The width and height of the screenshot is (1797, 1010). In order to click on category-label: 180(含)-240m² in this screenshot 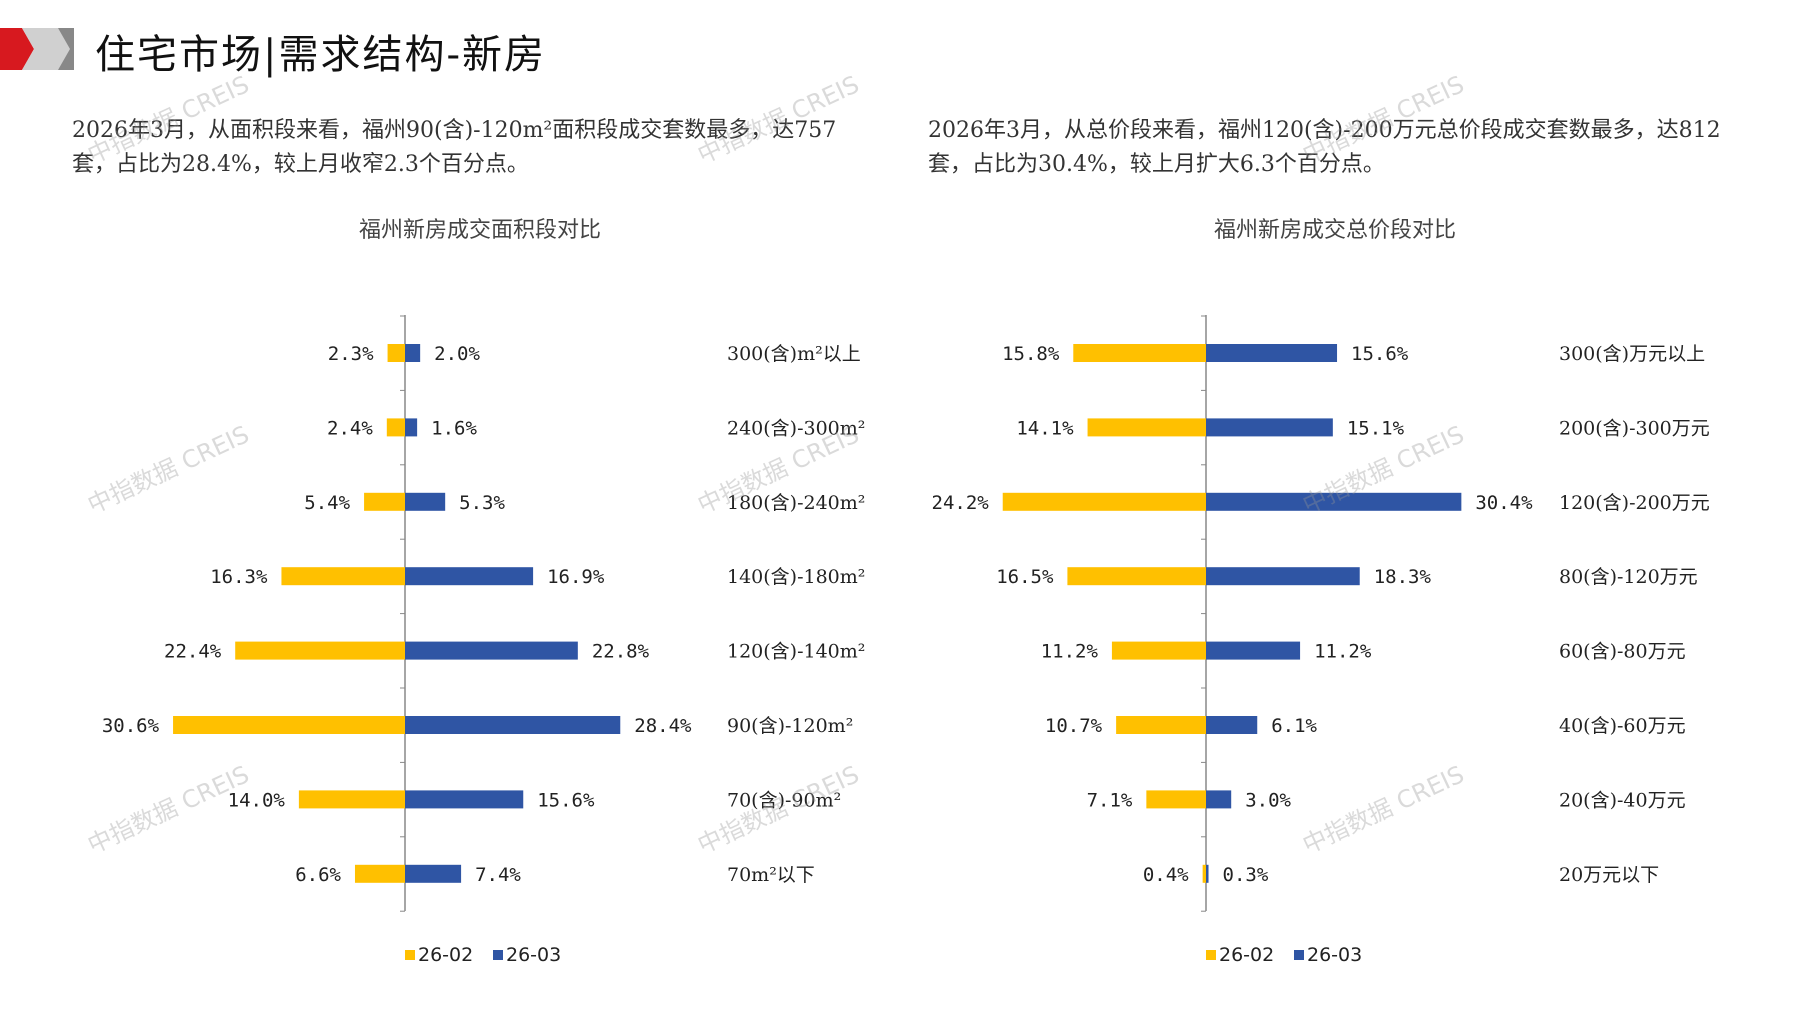, I will do `click(796, 503)`.